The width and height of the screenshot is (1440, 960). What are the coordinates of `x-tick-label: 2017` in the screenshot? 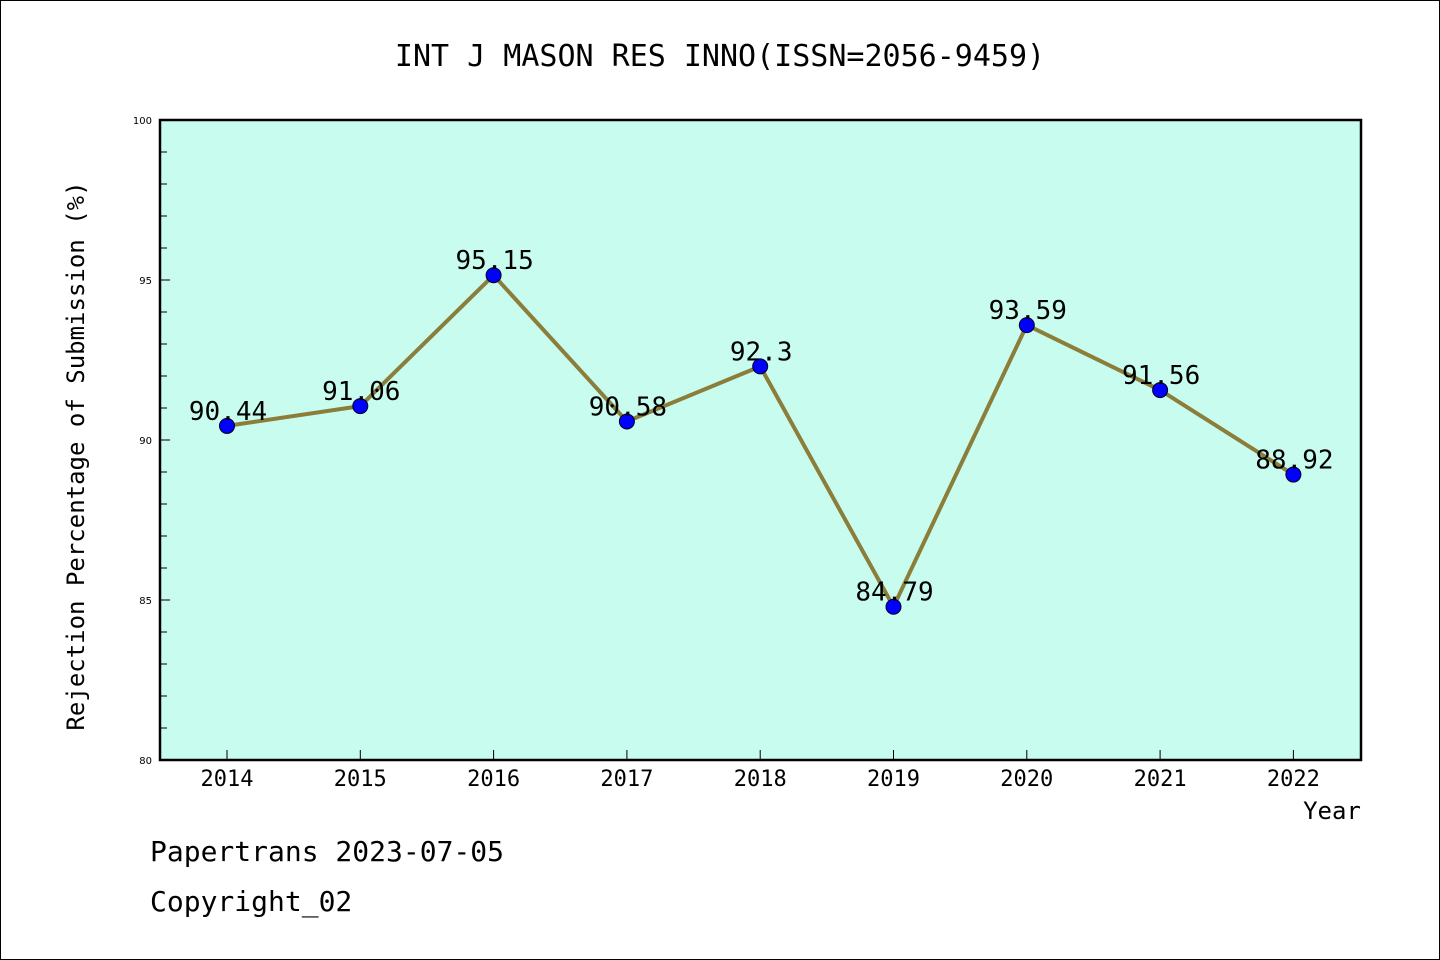 It's located at (626, 779).